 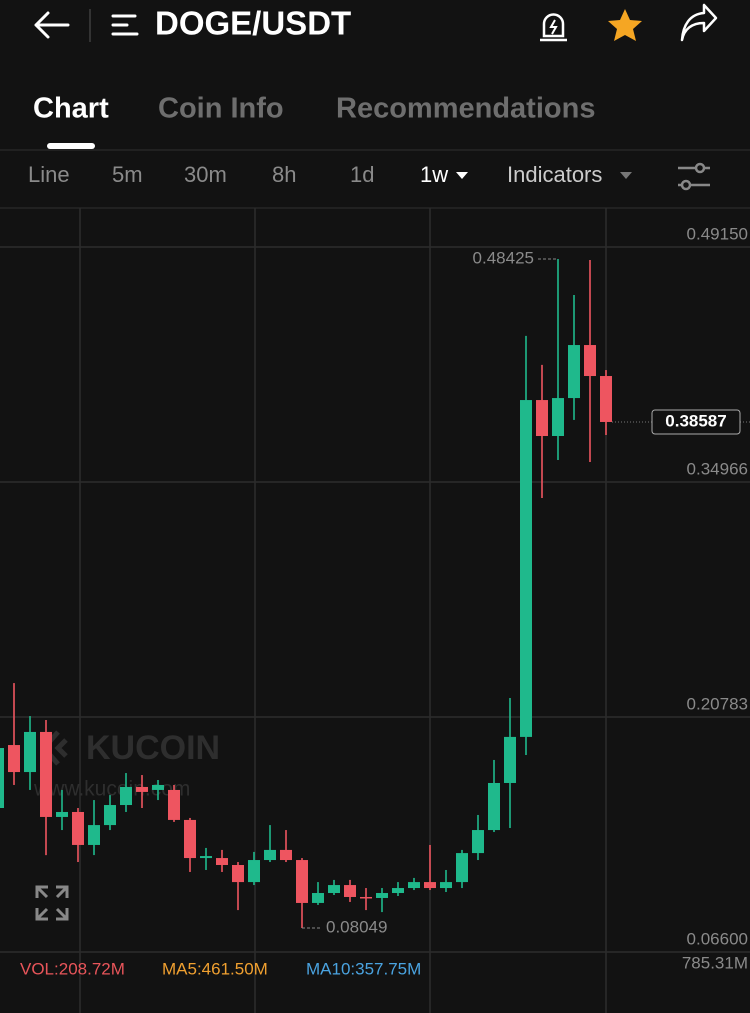 I want to click on interval: 5m, so click(x=127, y=174).